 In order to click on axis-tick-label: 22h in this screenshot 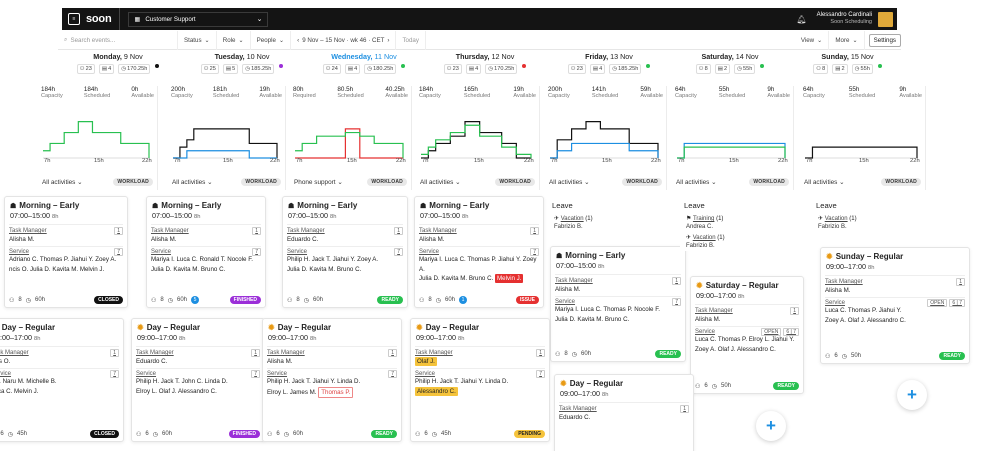, I will do `click(401, 161)`.